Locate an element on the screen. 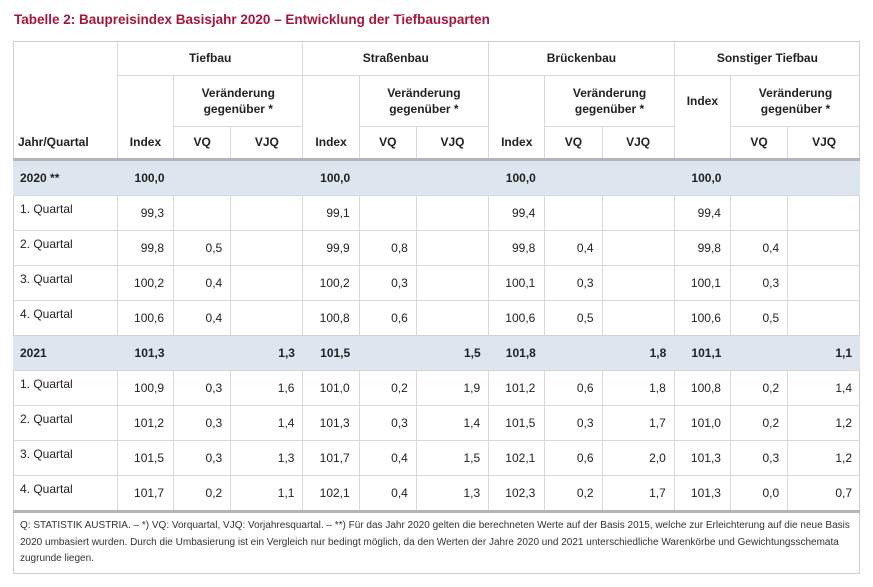  index-cell: 101,1 is located at coordinates (702, 352).